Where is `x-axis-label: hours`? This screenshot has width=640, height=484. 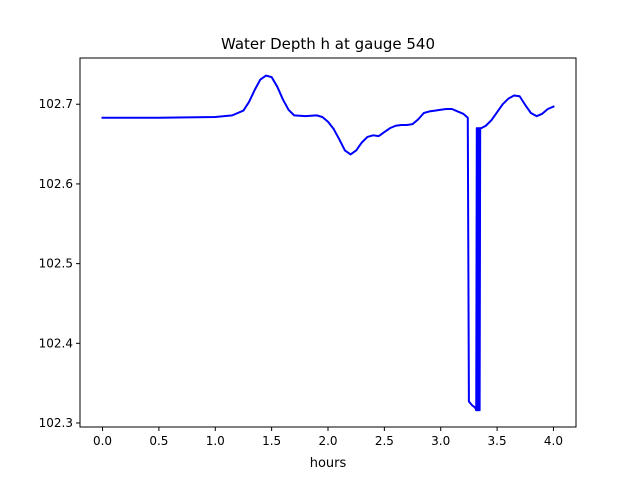 x-axis-label: hours is located at coordinates (328, 463).